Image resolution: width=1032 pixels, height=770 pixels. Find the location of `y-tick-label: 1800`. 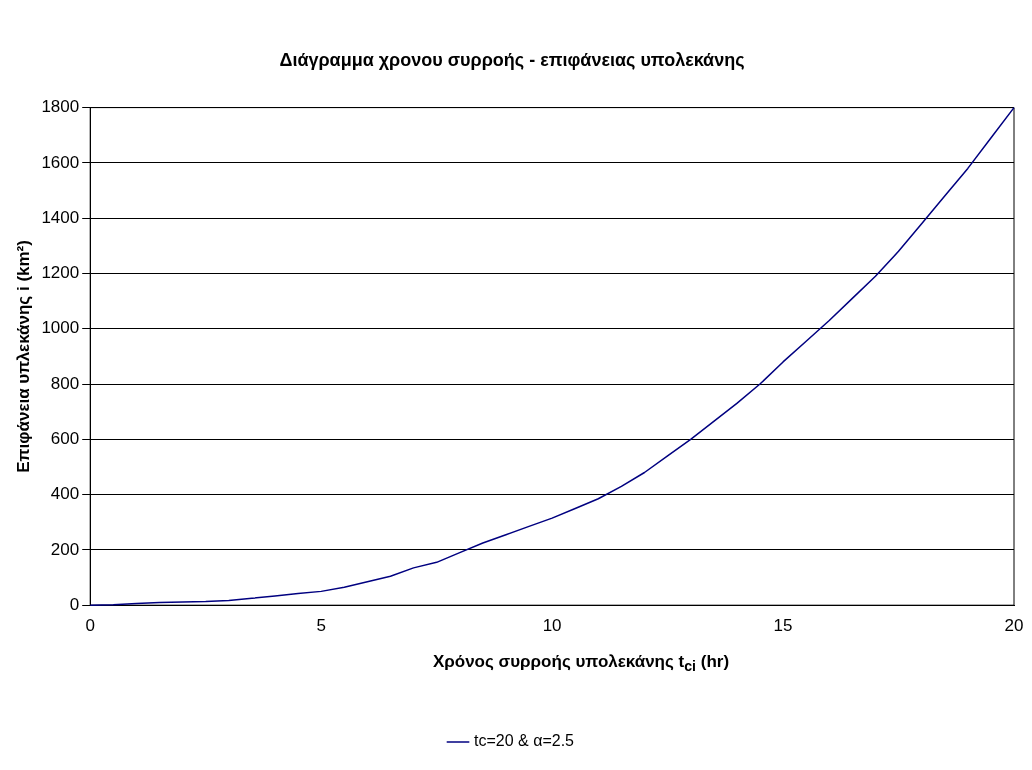

y-tick-label: 1800 is located at coordinates (60, 107).